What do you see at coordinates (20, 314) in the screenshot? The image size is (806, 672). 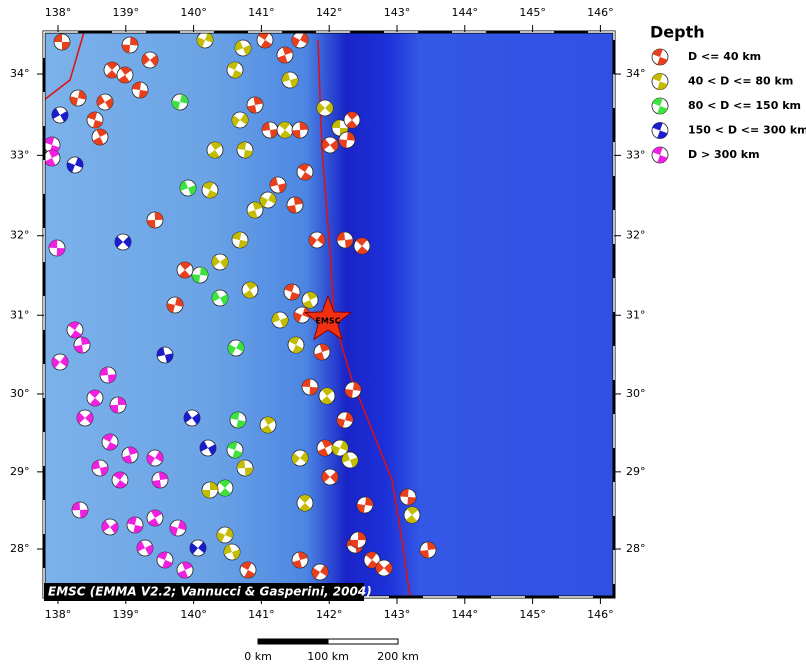 I see `lat-label: 31°` at bounding box center [20, 314].